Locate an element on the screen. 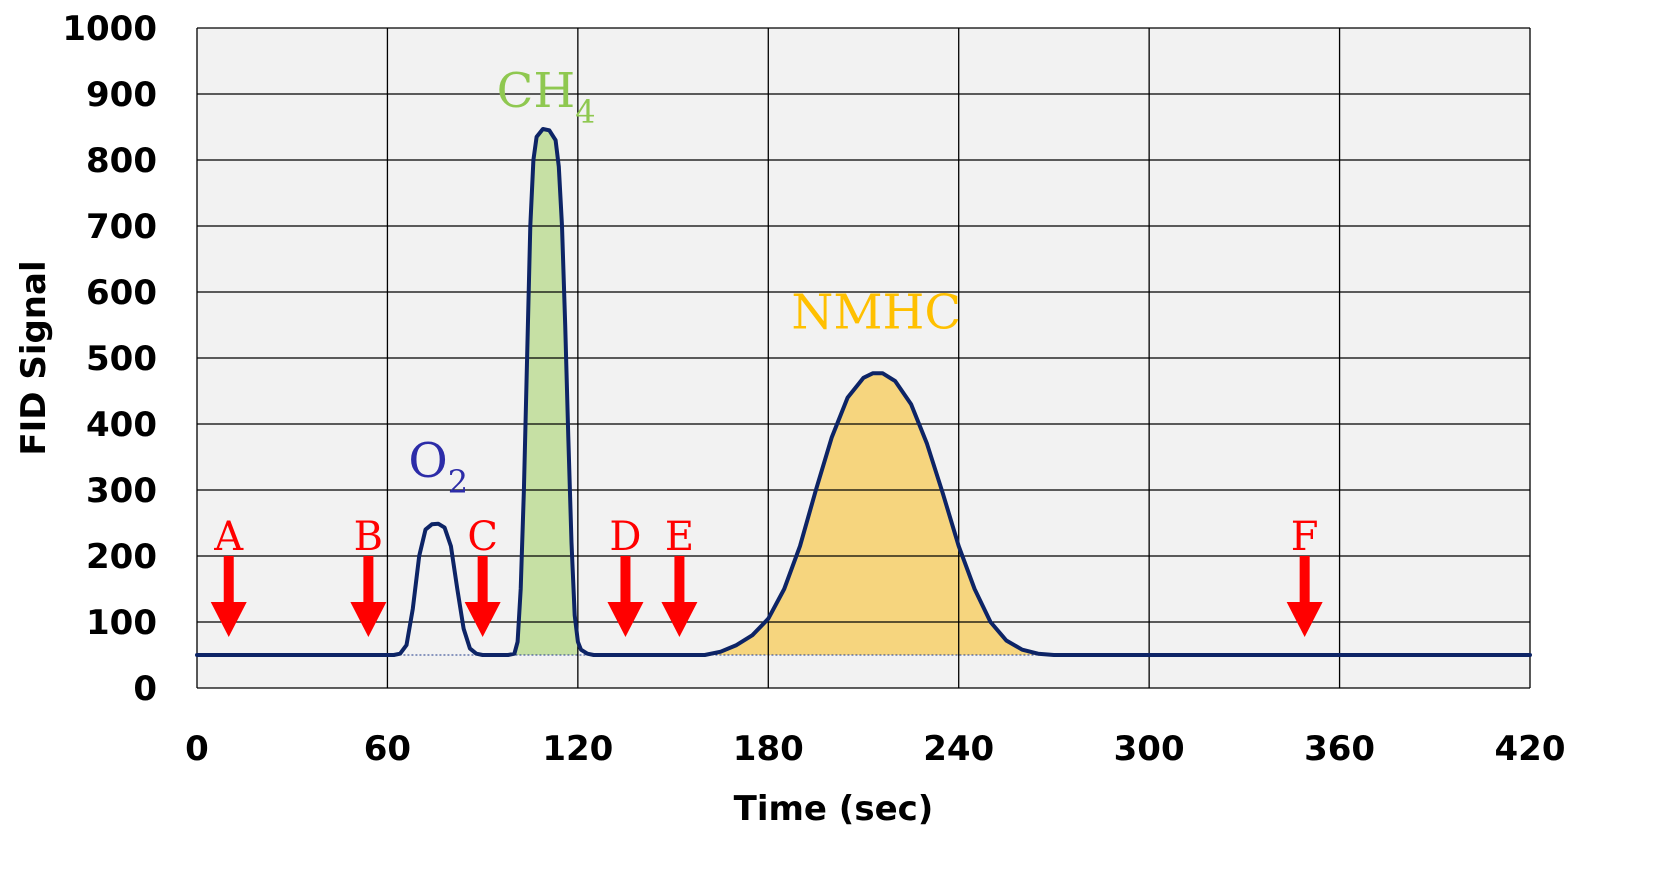 The width and height of the screenshot is (1675, 885). marker-label: F is located at coordinates (1305, 537).